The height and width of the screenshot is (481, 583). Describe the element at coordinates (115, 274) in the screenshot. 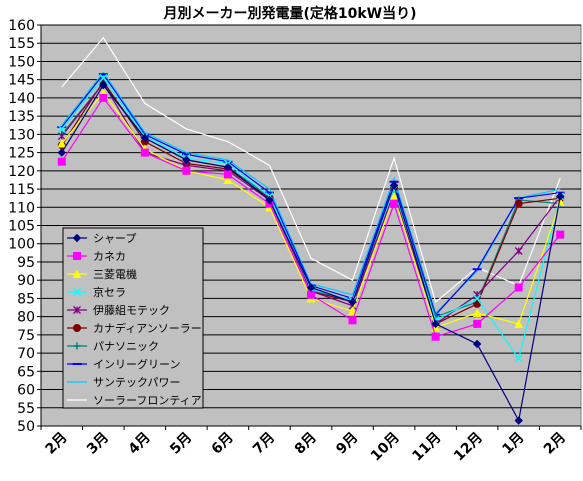

I see `legend-label: 三菱電機` at that location.